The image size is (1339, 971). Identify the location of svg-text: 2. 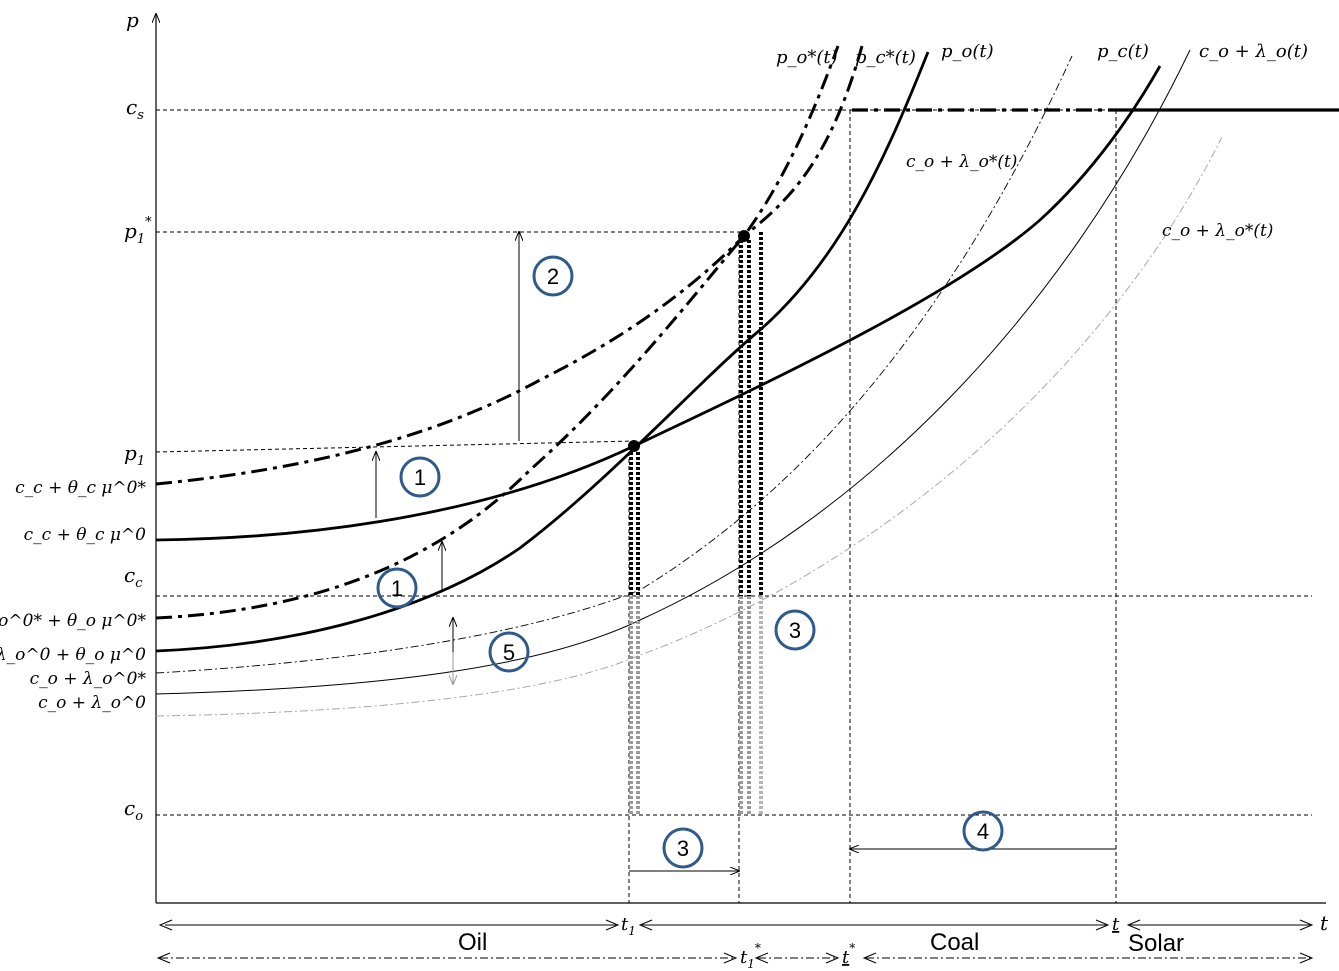
(553, 276).